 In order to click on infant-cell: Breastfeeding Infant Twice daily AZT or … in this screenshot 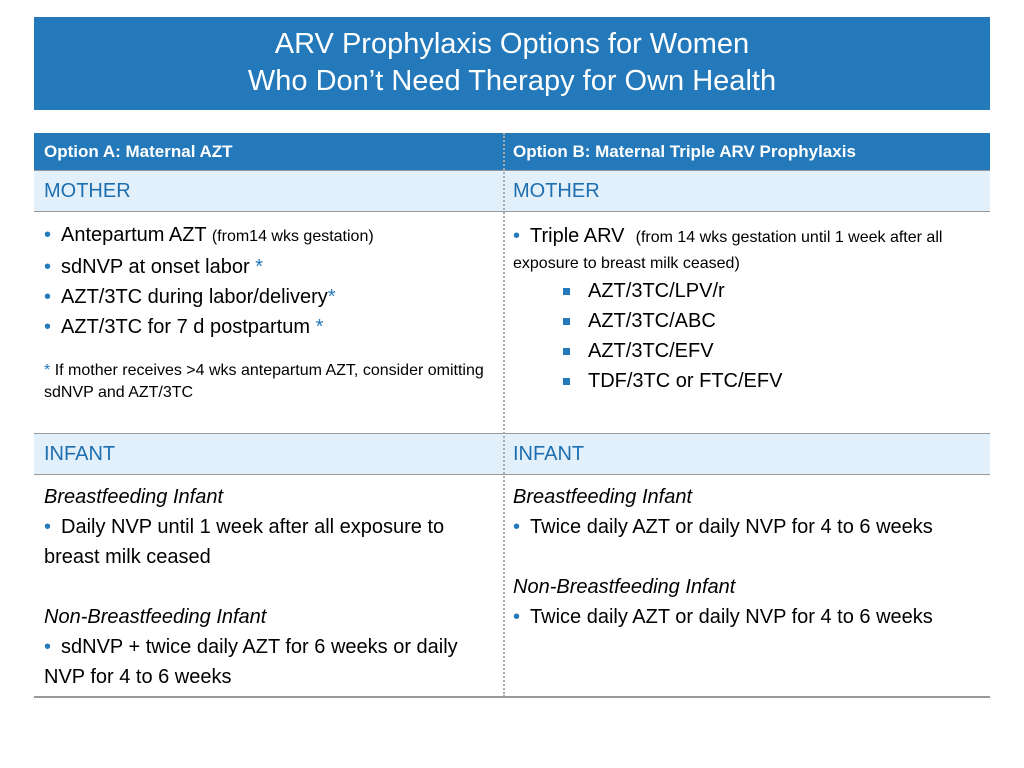, I will do `click(746, 557)`.